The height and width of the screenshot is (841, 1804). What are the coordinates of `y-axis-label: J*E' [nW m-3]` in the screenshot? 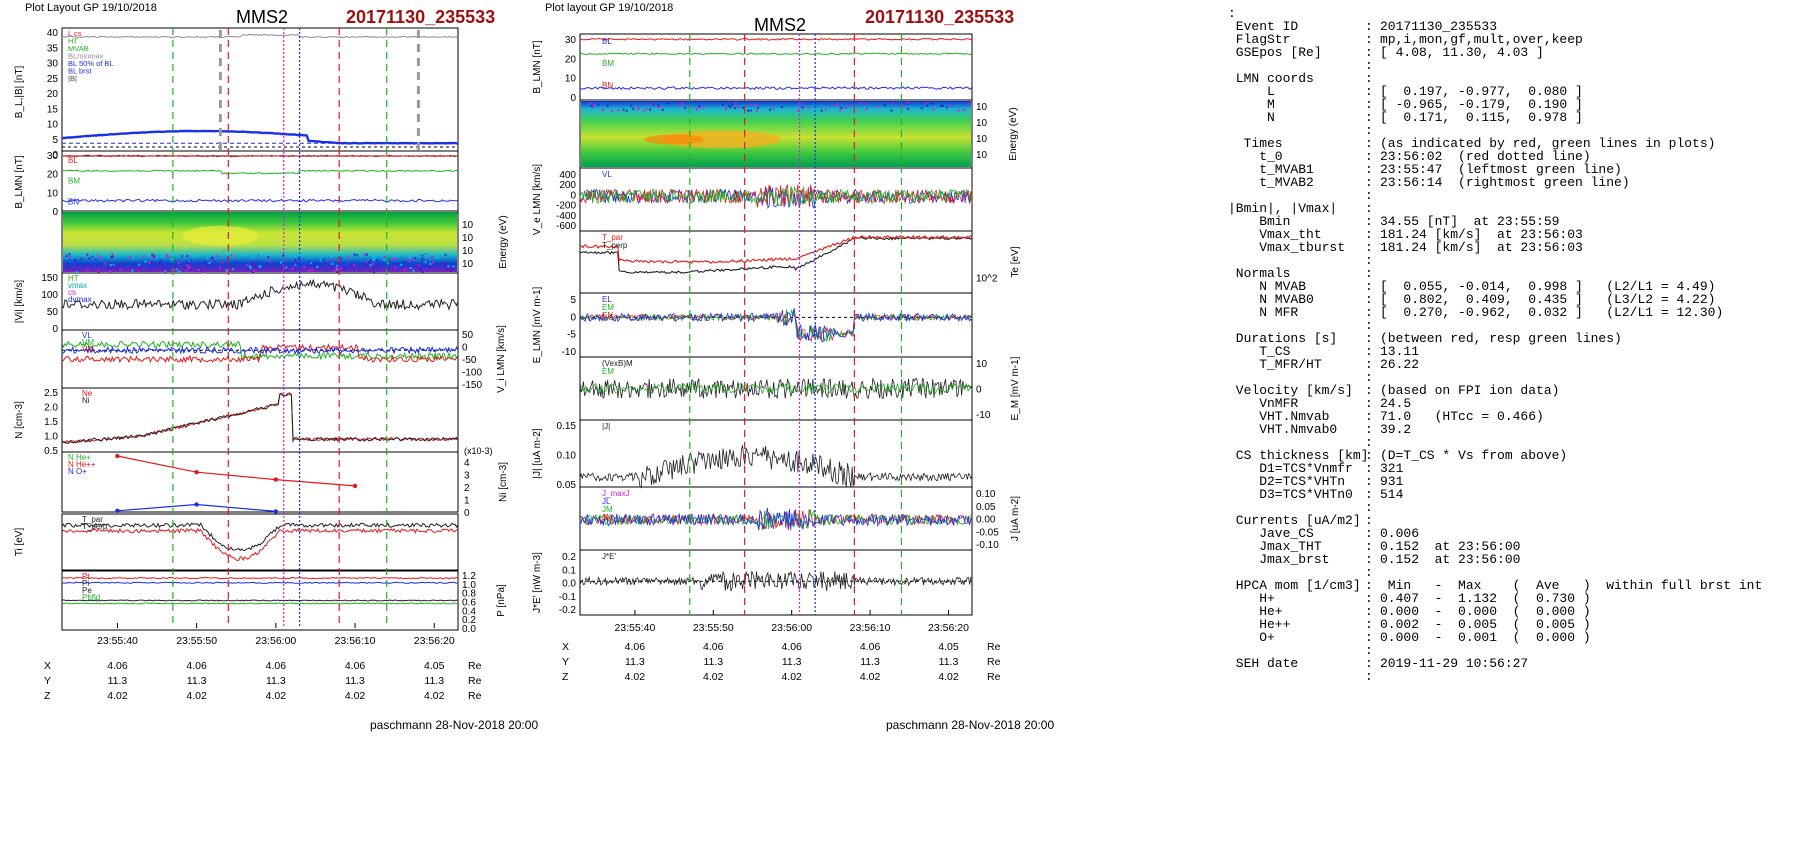 It's located at (537, 582).